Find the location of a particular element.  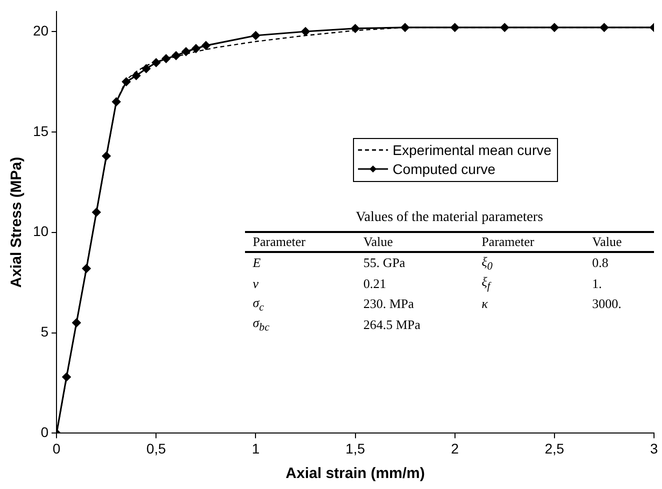

annotation: 0.21 is located at coordinates (375, 283).